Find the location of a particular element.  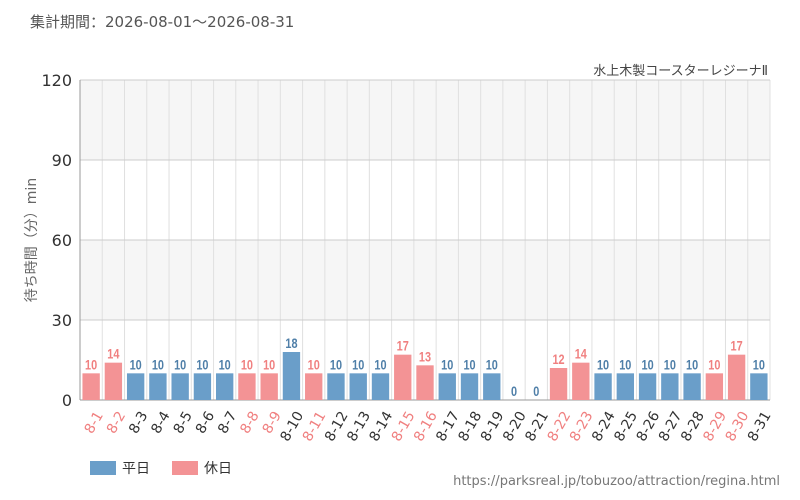

value-label-8-2: 14 is located at coordinates (113, 354).